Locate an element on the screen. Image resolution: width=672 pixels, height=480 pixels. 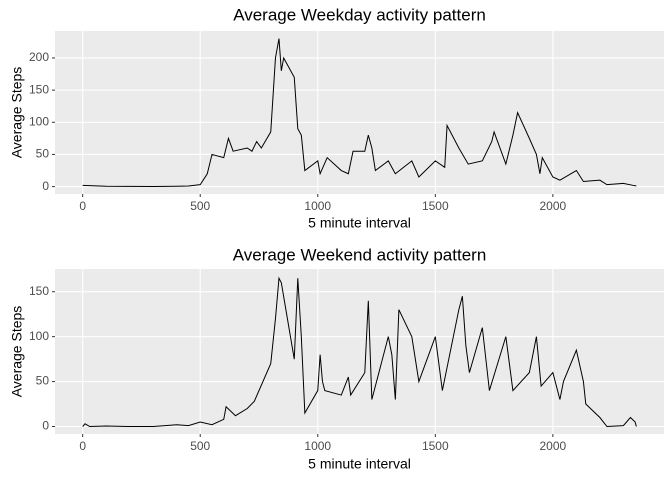
chart-title: Average Weekend activity pattern is located at coordinates (360, 254).